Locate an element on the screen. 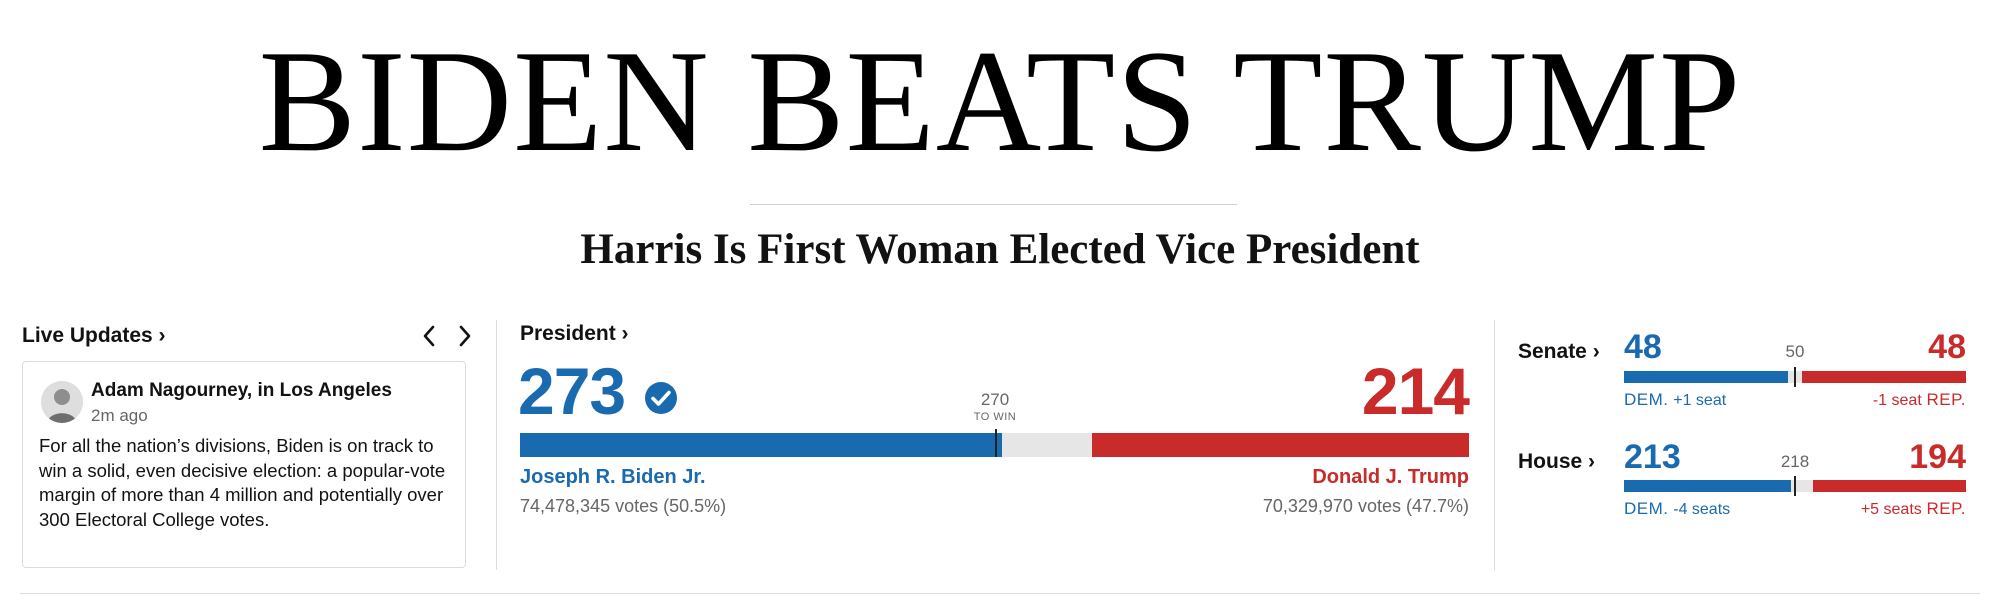  rep-candidate-name: Donald J. Trump is located at coordinates (1390, 477).